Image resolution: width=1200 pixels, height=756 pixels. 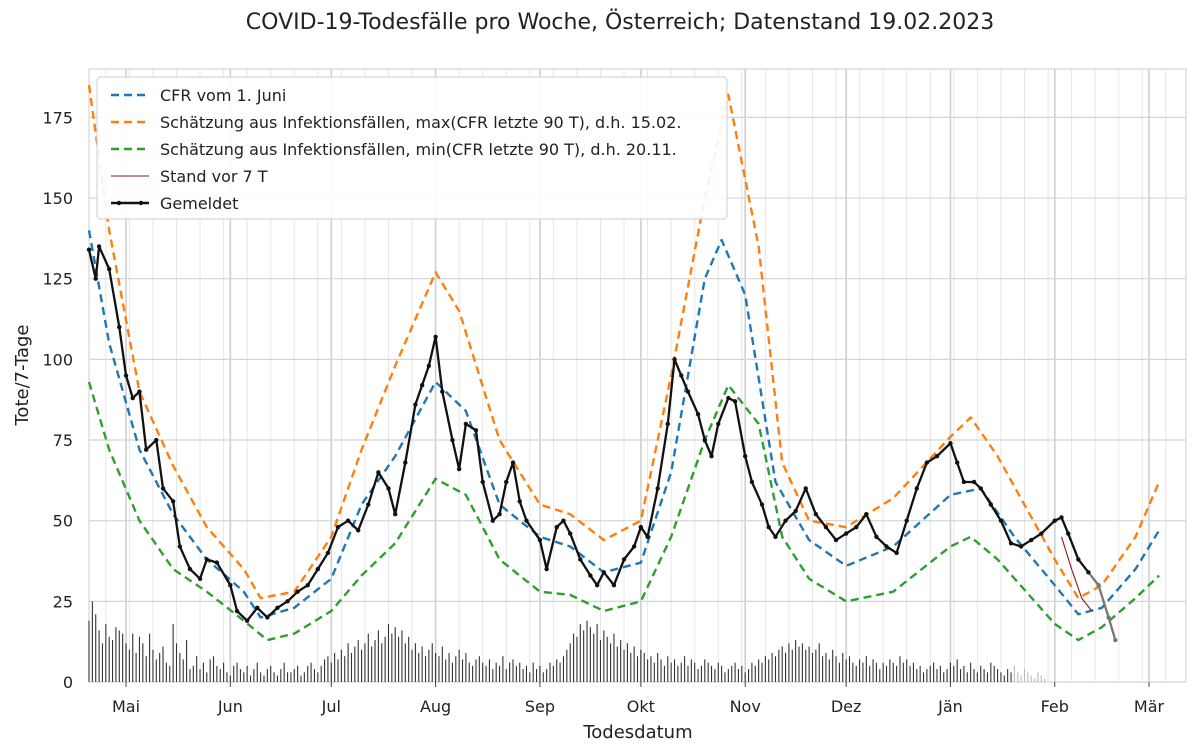 What do you see at coordinates (412, 148) in the screenshot?
I see `legend-box` at bounding box center [412, 148].